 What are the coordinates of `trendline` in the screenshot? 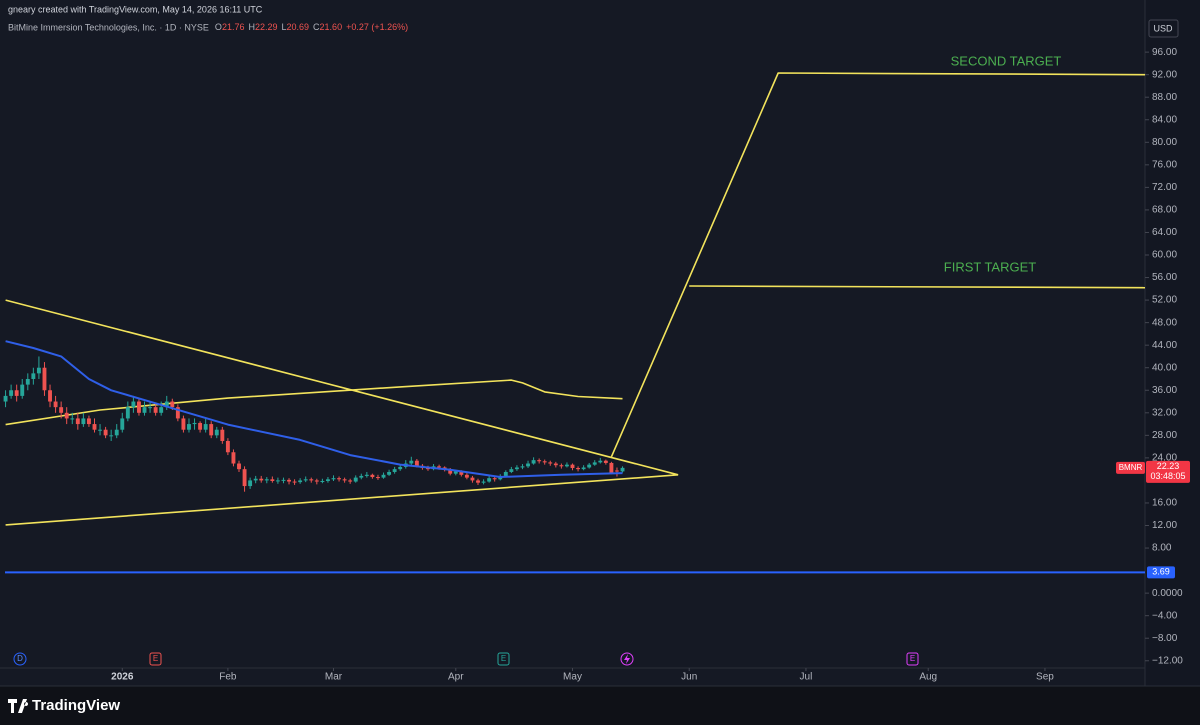 It's located at (342, 500).